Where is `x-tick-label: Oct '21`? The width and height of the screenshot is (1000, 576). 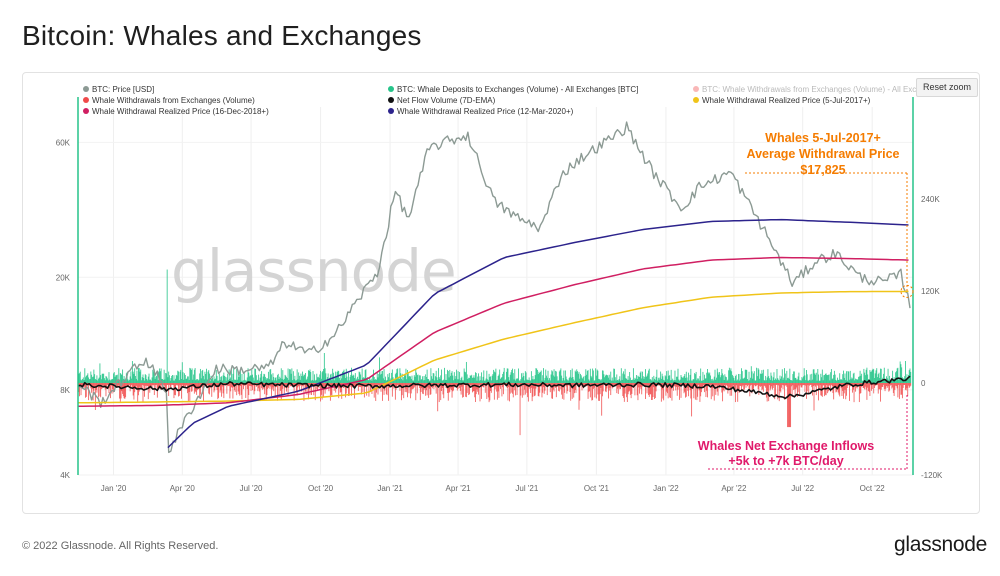
x-tick-label: Oct '21 is located at coordinates (597, 488).